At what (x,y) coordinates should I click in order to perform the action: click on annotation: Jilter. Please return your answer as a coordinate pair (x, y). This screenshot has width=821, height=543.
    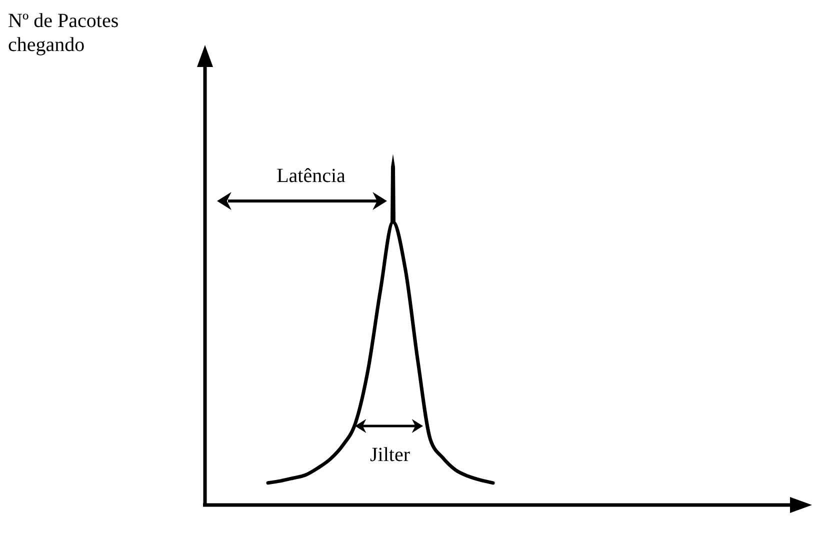
    Looking at the image, I should click on (390, 455).